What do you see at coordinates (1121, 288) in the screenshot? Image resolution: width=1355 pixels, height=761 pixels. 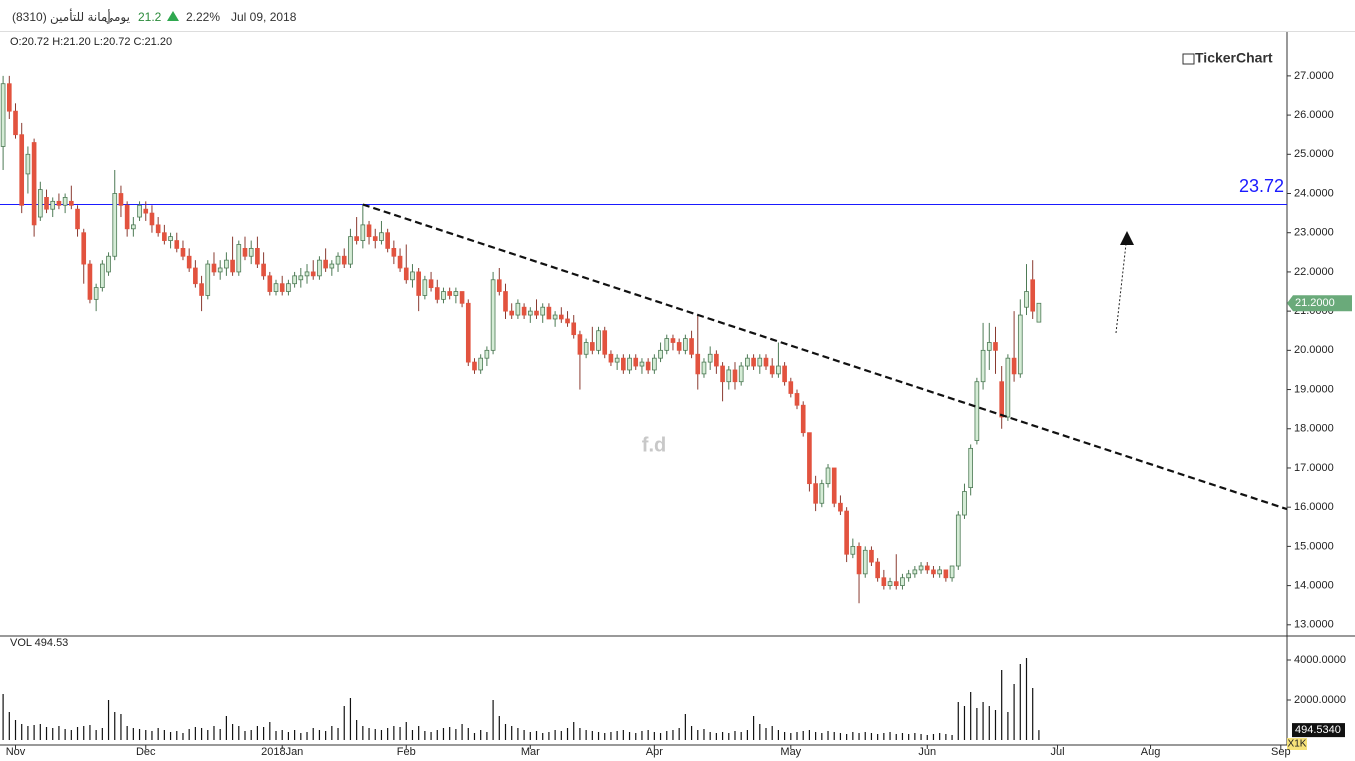 I see `projection-arrow` at bounding box center [1121, 288].